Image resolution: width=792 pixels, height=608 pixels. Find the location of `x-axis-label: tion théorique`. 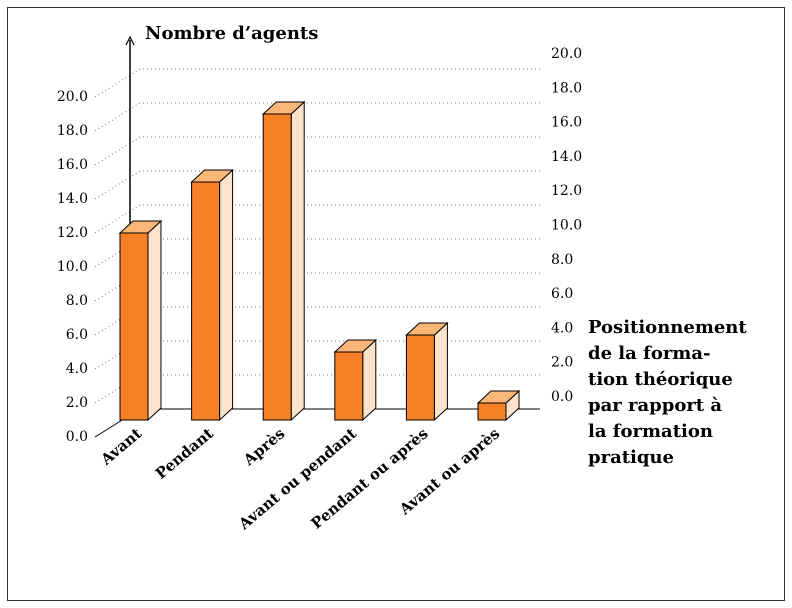

x-axis-label: tion théorique is located at coordinates (660, 379).